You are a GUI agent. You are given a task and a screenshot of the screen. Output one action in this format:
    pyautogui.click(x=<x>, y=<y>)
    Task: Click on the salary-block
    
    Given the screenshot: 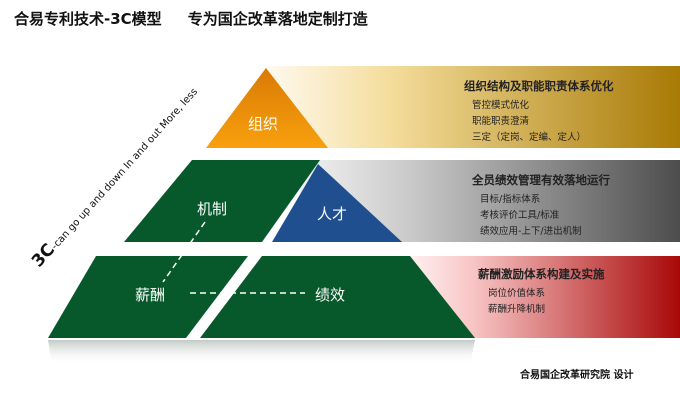 What is the action you would take?
    pyautogui.click(x=148, y=297)
    